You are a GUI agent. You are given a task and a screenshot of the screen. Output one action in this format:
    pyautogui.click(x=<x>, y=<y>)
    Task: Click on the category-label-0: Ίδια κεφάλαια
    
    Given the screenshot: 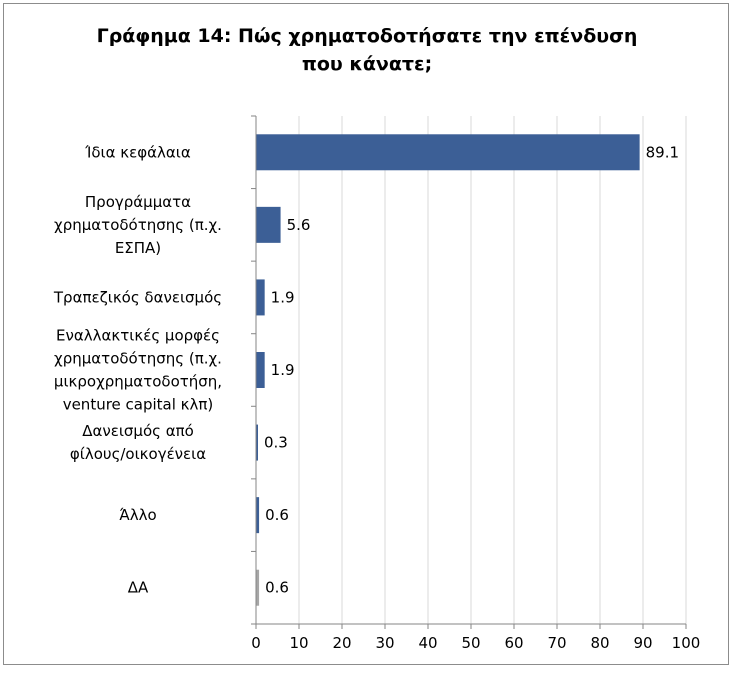 What is the action you would take?
    pyautogui.click(x=137, y=152)
    